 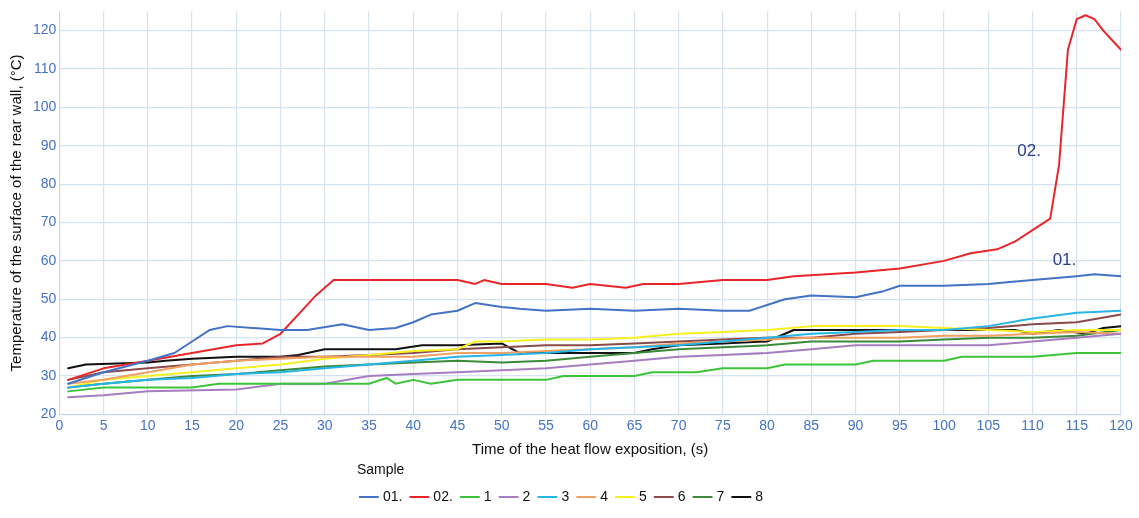 What do you see at coordinates (413, 424) in the screenshot?
I see `x-tick-label: 40` at bounding box center [413, 424].